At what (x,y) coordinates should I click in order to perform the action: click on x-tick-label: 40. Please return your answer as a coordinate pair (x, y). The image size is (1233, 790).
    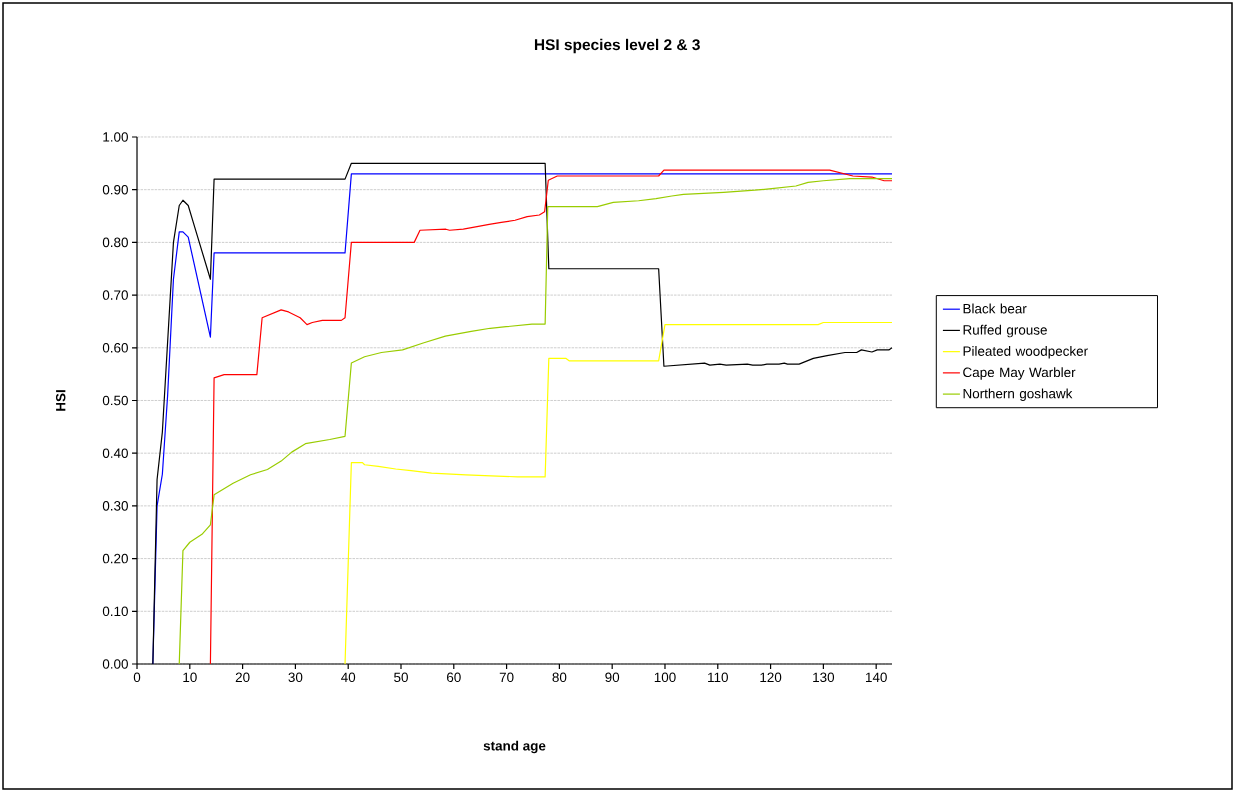
    Looking at the image, I should click on (348, 677).